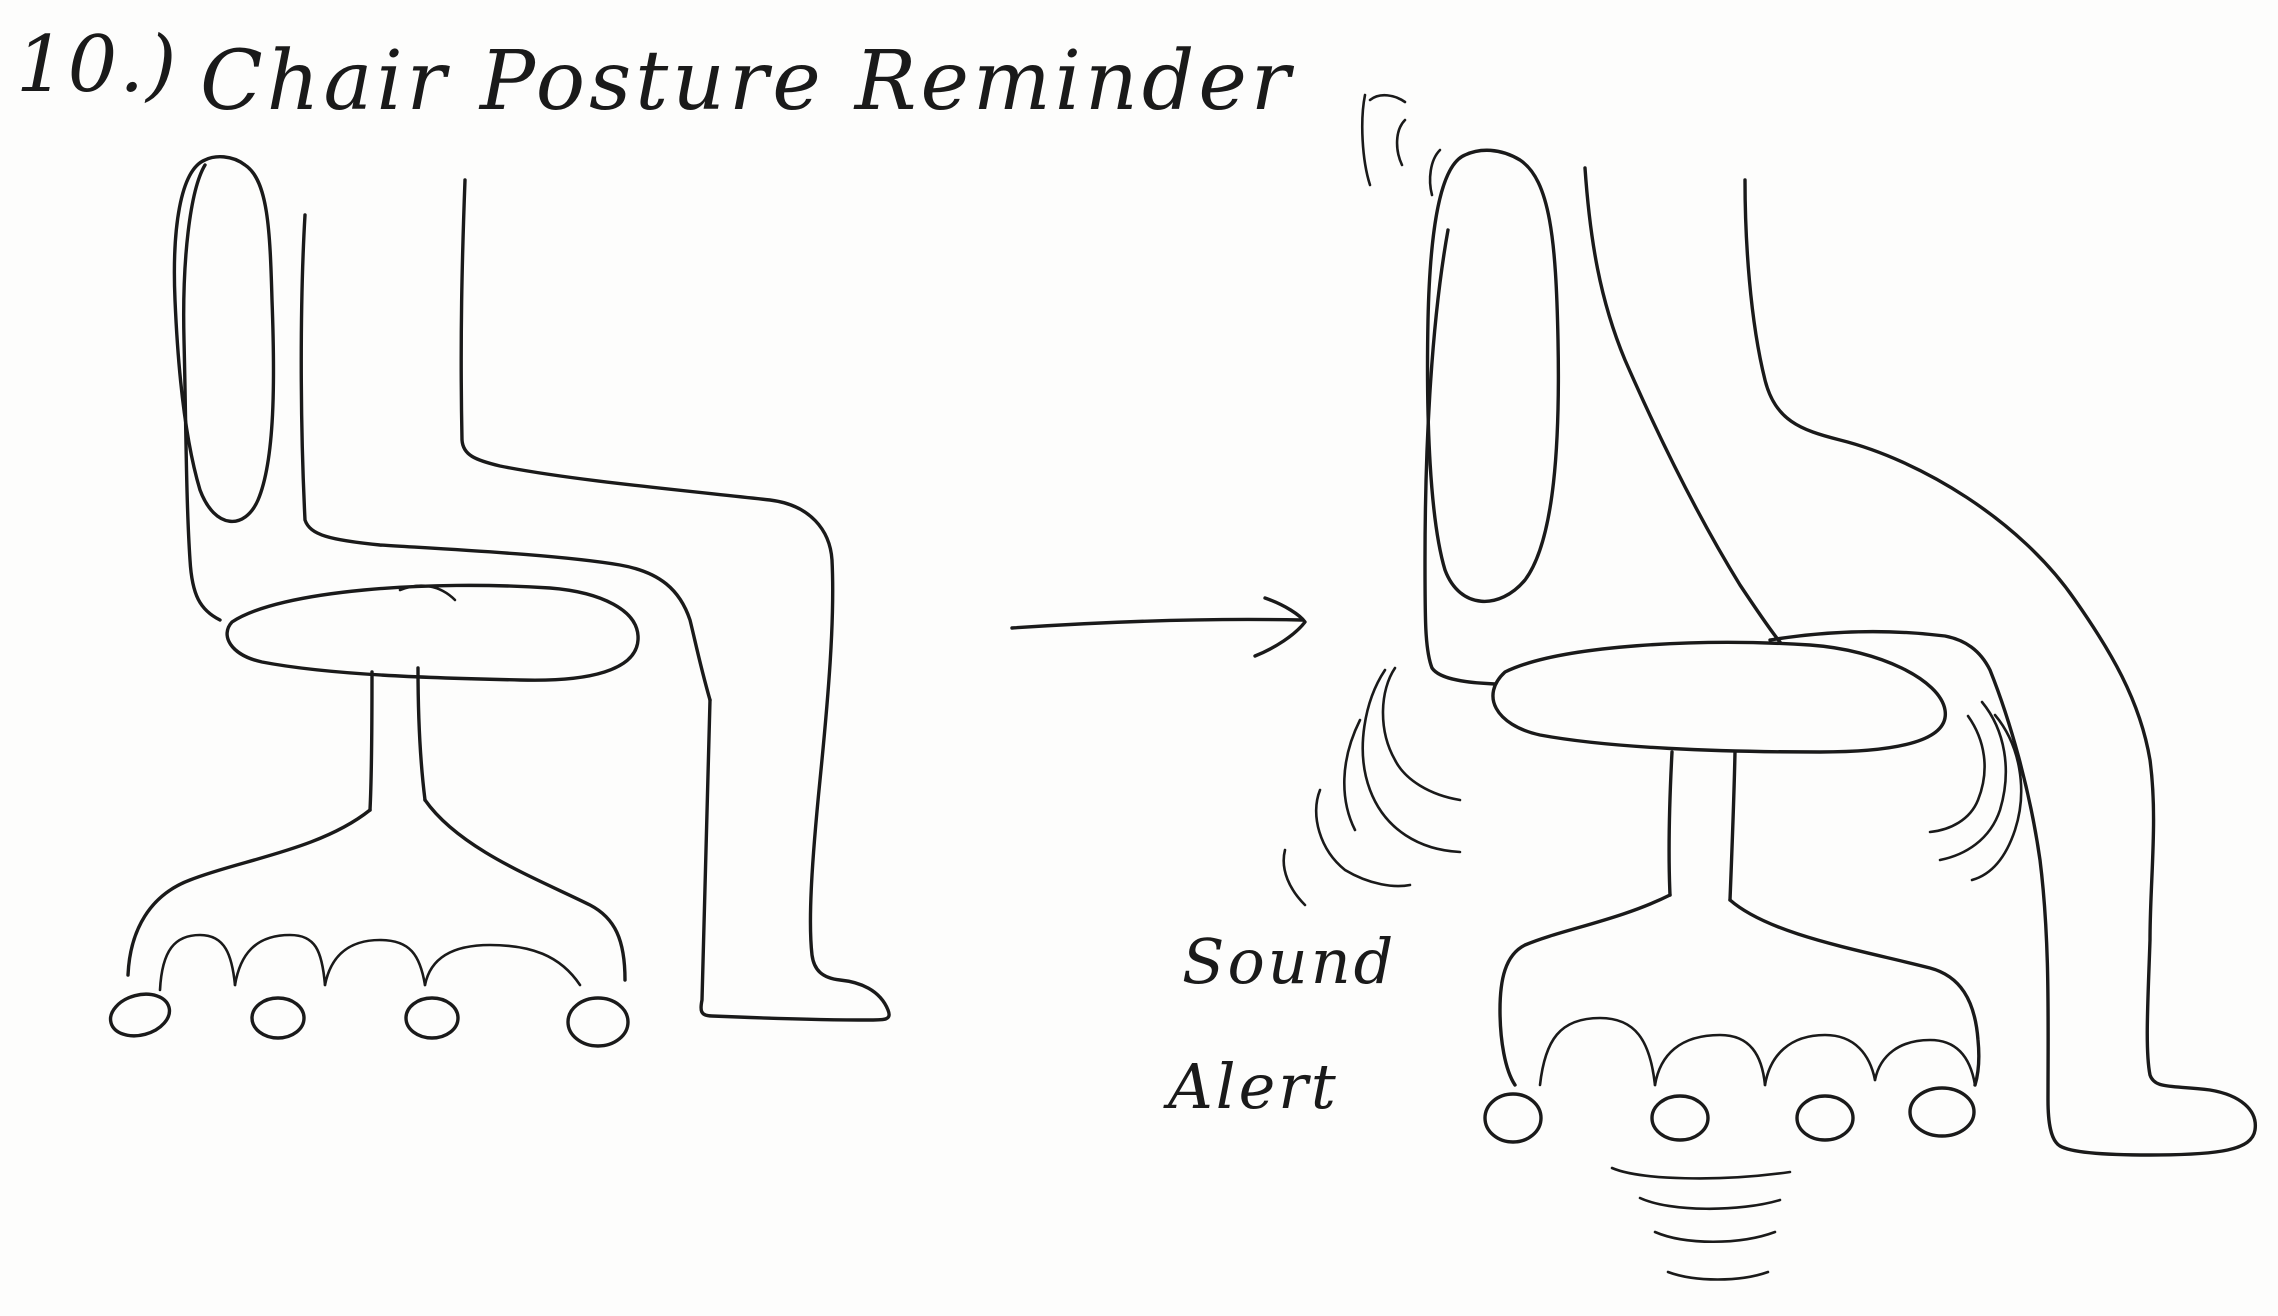 The height and width of the screenshot is (1316, 2278). What do you see at coordinates (1701, 1223) in the screenshot?
I see `sound-waves` at bounding box center [1701, 1223].